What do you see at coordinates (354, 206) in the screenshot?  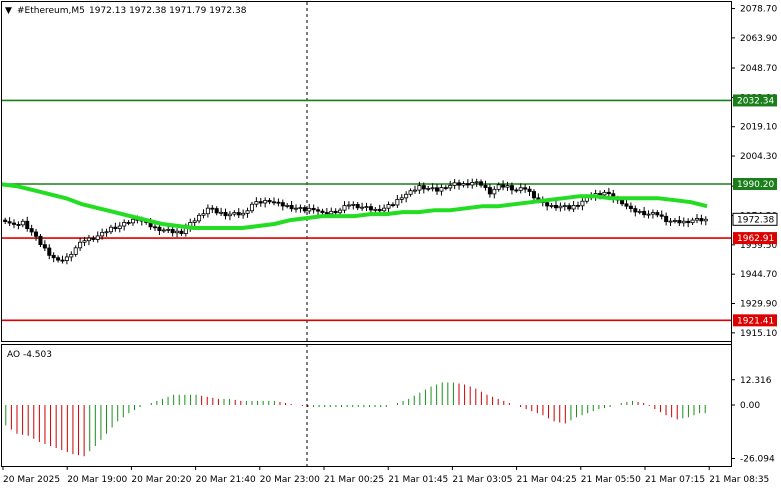 I see `moving-average-line` at bounding box center [354, 206].